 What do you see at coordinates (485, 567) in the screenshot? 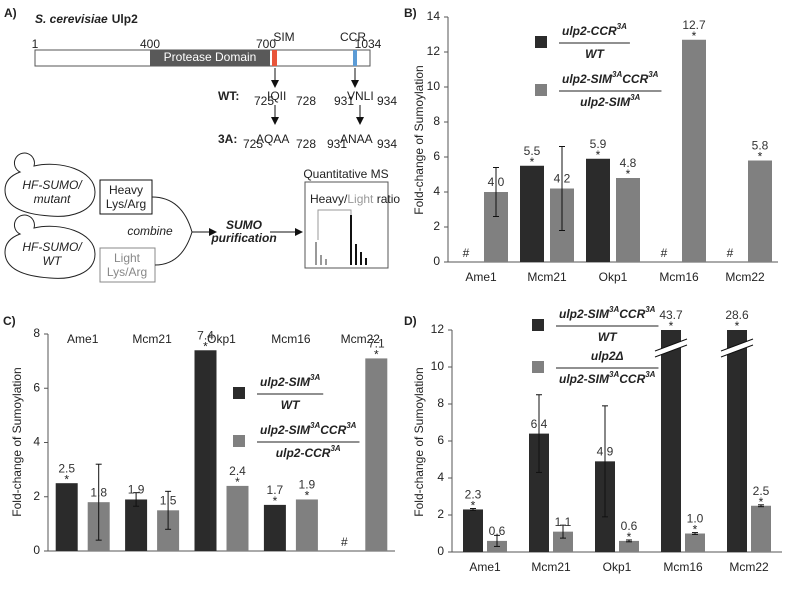
I see `x-tick-label: Ame1` at bounding box center [485, 567].